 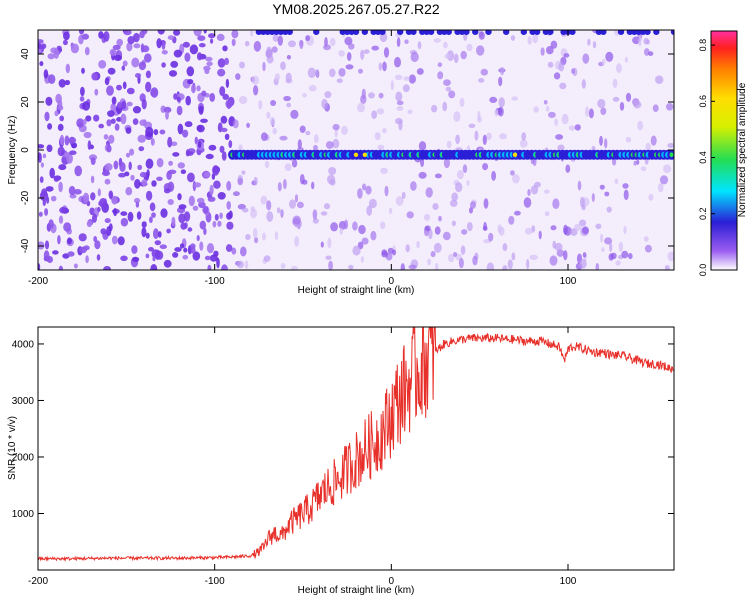 What do you see at coordinates (703, 45) in the screenshot?
I see `colorbar-tick-label: 0.8` at bounding box center [703, 45].